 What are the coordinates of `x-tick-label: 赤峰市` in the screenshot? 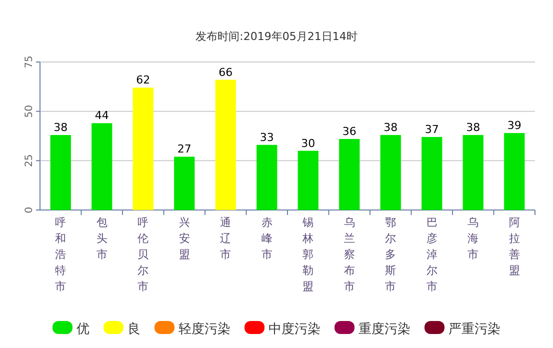 It's located at (266, 238).